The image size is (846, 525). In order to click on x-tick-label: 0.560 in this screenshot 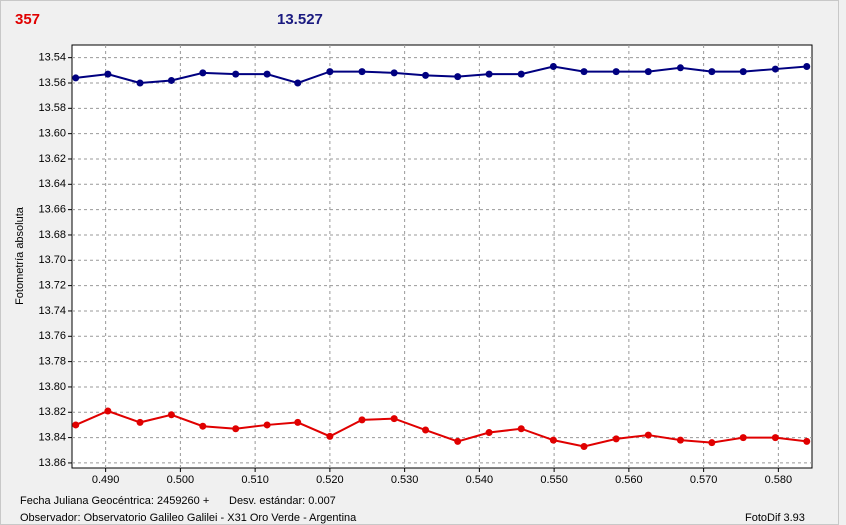, I will do `click(629, 480)`.